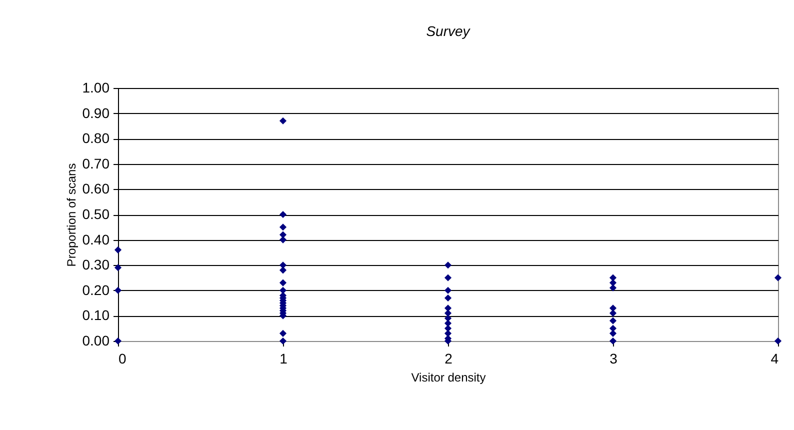 The image size is (794, 430). I want to click on y-tick-label: 1.00, so click(96, 88).